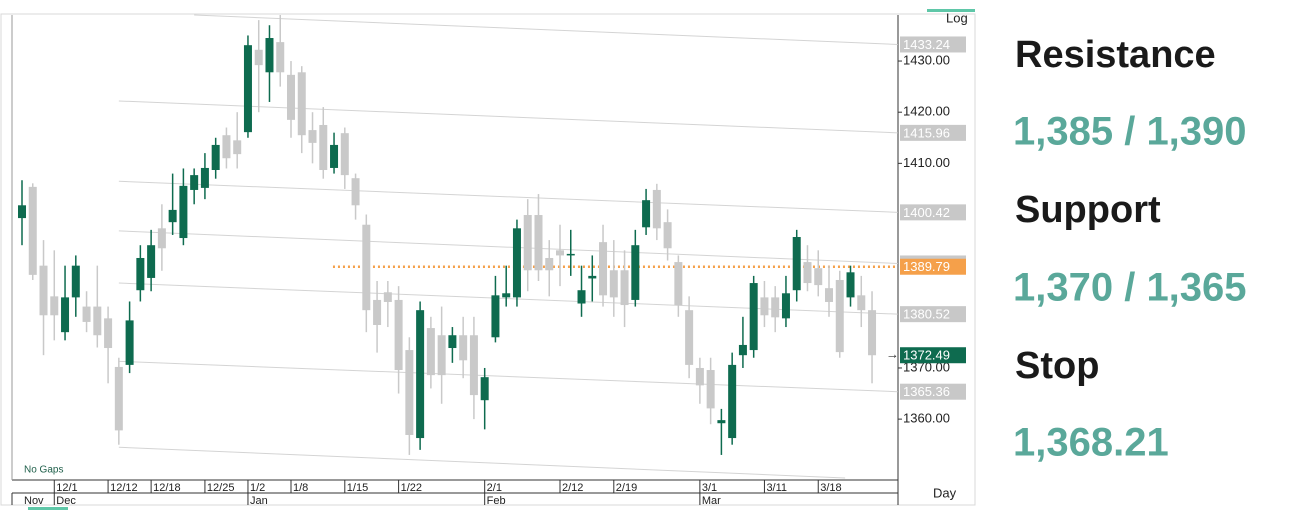  What do you see at coordinates (926, 132) in the screenshot?
I see `price-box-label: 1415.96` at bounding box center [926, 132].